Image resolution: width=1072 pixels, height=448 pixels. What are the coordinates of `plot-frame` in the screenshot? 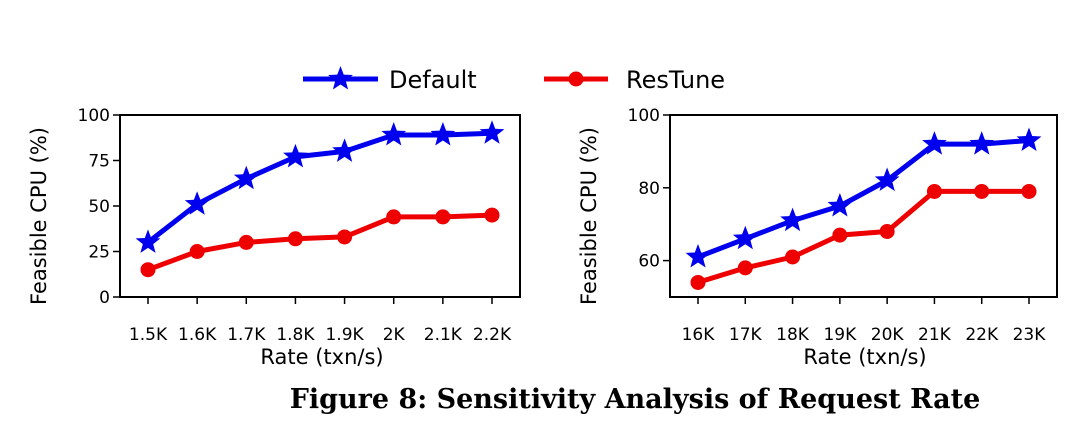 It's located at (863, 206).